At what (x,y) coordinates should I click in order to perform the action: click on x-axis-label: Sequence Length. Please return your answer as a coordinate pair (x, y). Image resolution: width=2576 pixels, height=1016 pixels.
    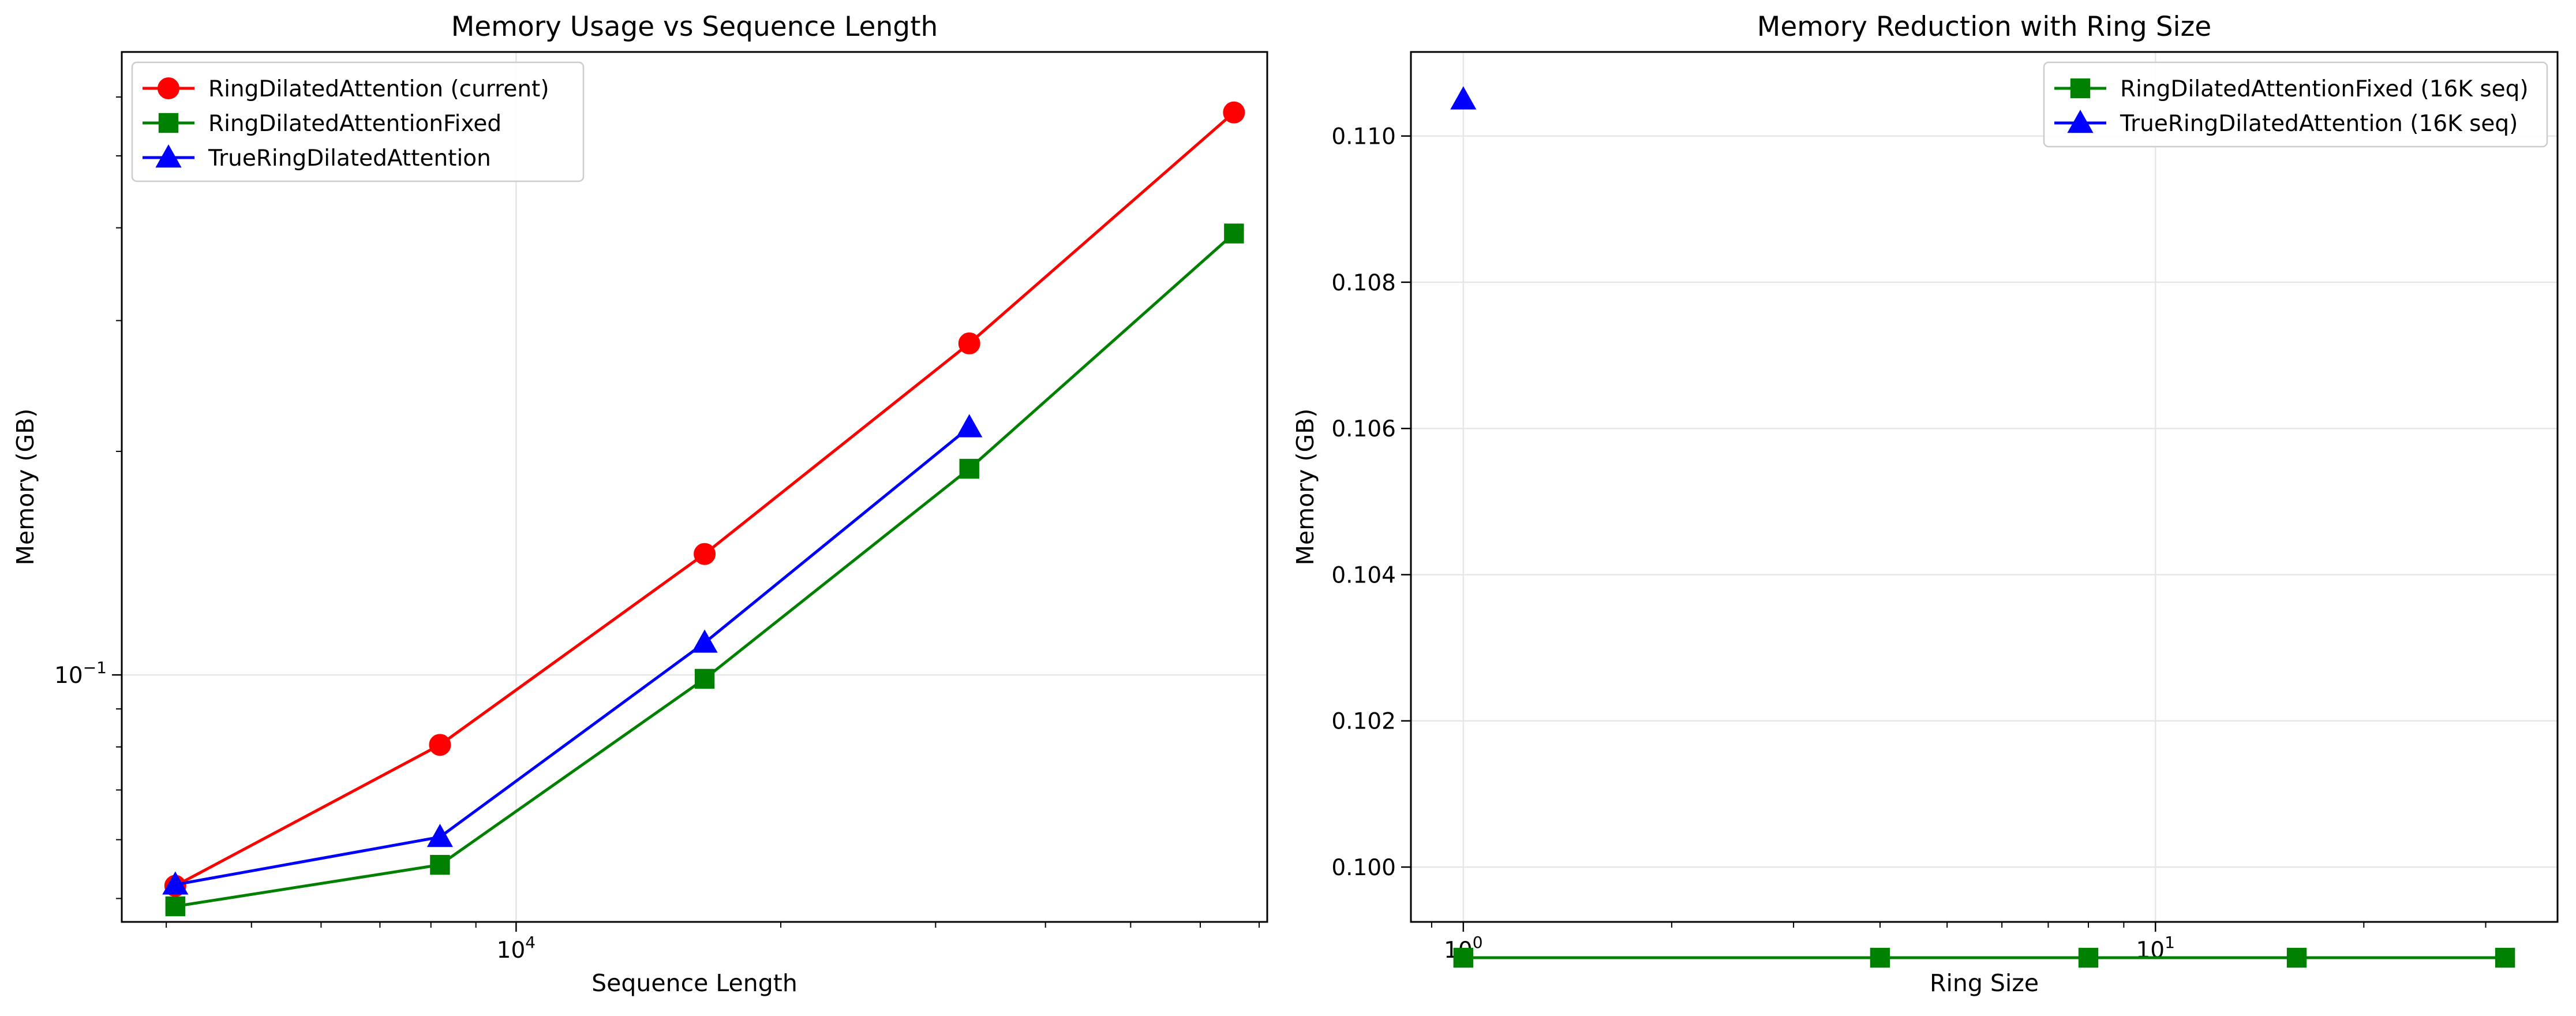
    Looking at the image, I should click on (694, 983).